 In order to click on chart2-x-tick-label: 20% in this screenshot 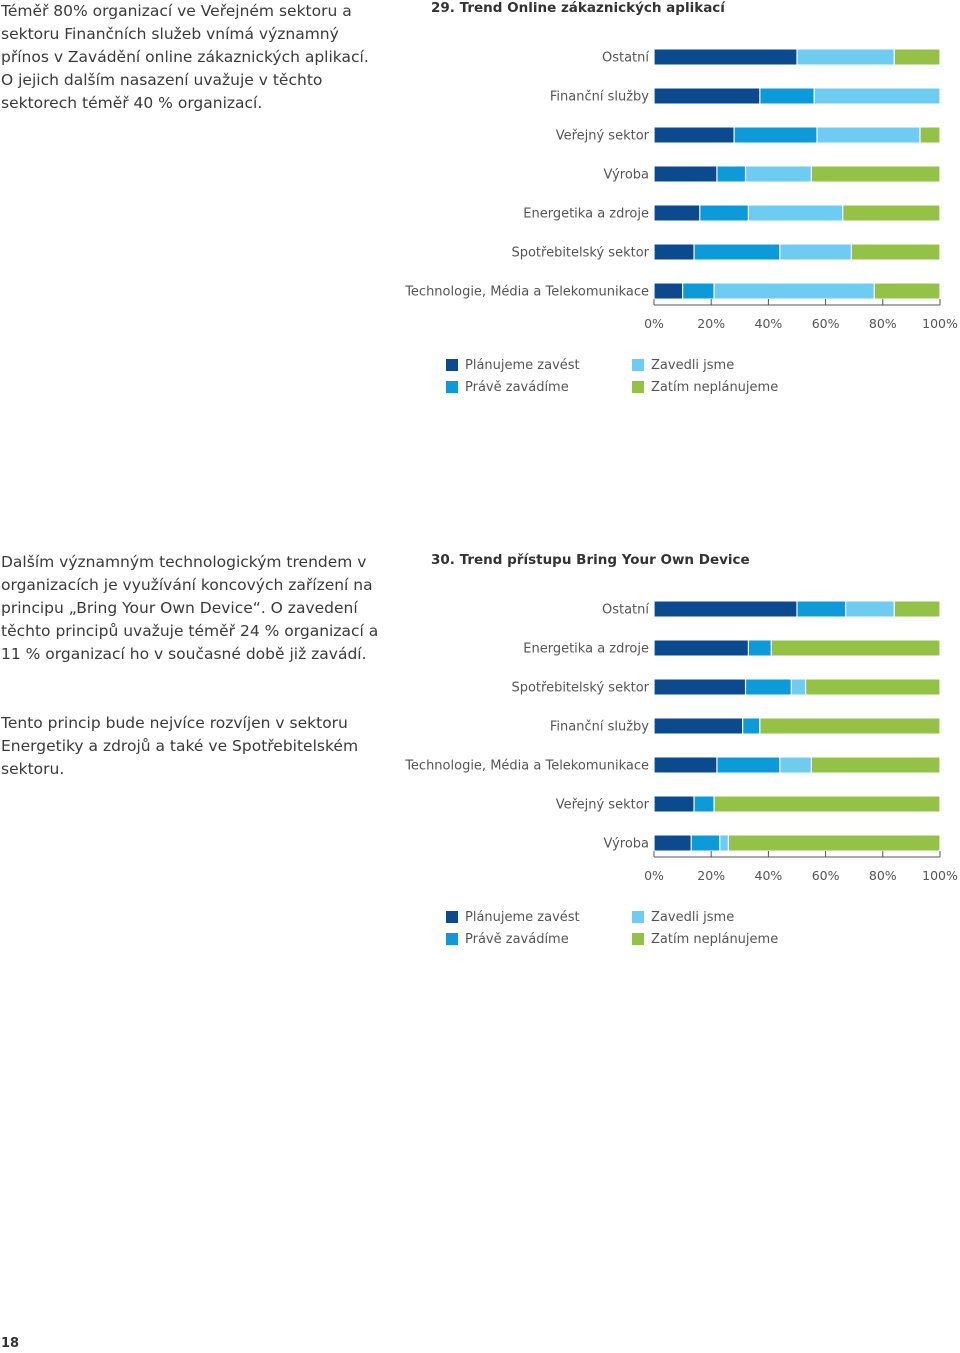, I will do `click(711, 875)`.